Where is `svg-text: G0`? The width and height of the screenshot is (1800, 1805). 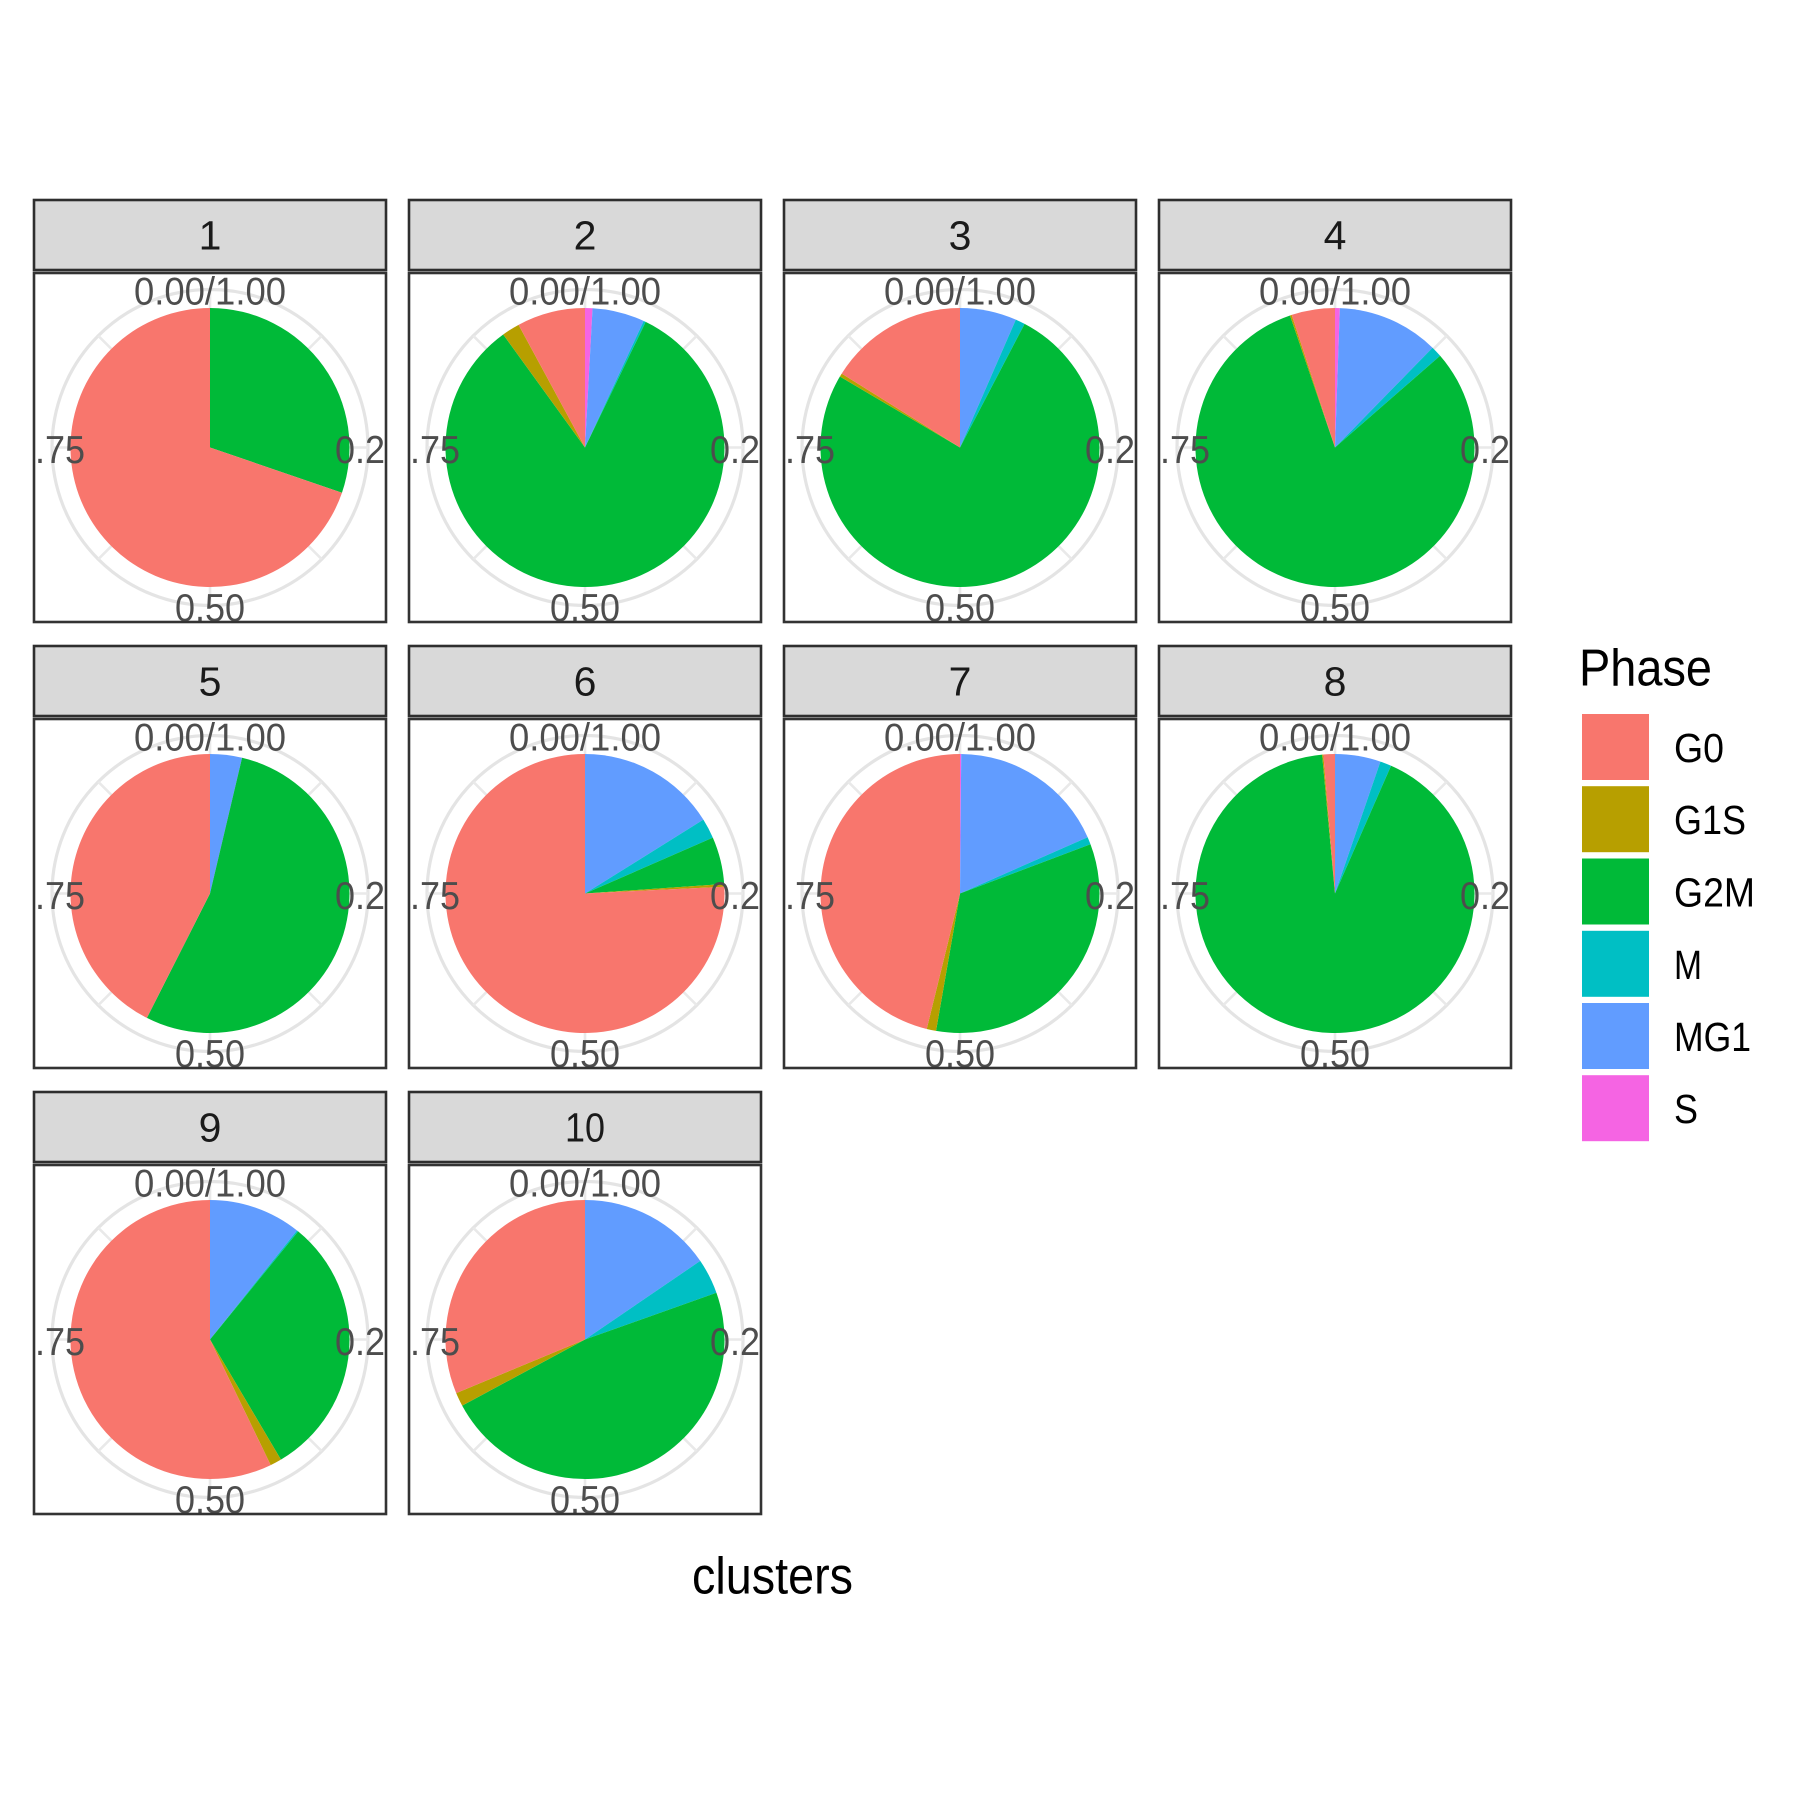
svg-text: G0 is located at coordinates (1699, 748).